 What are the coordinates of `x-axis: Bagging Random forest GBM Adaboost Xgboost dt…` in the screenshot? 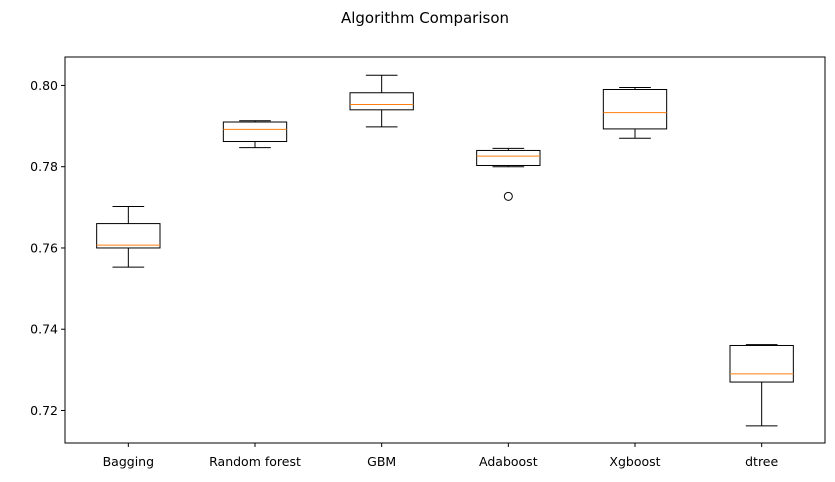 It's located at (441, 456).